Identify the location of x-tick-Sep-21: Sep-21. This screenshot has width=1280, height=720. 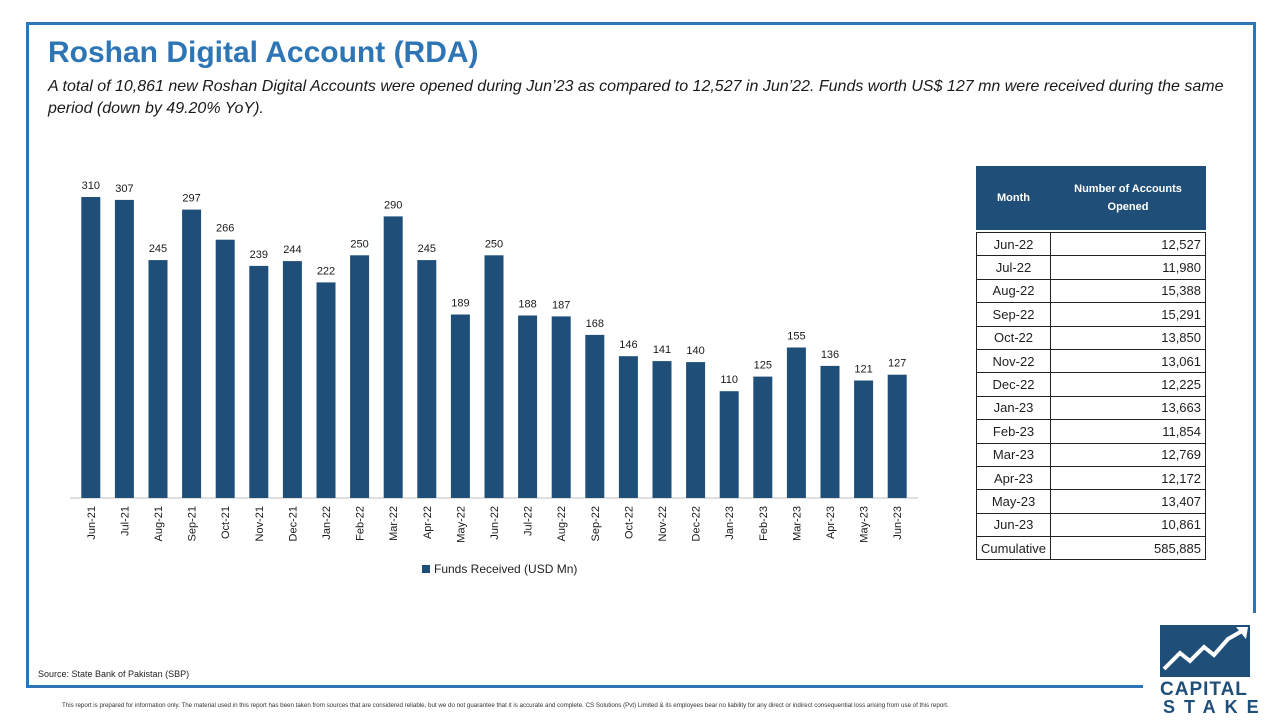
(193, 523).